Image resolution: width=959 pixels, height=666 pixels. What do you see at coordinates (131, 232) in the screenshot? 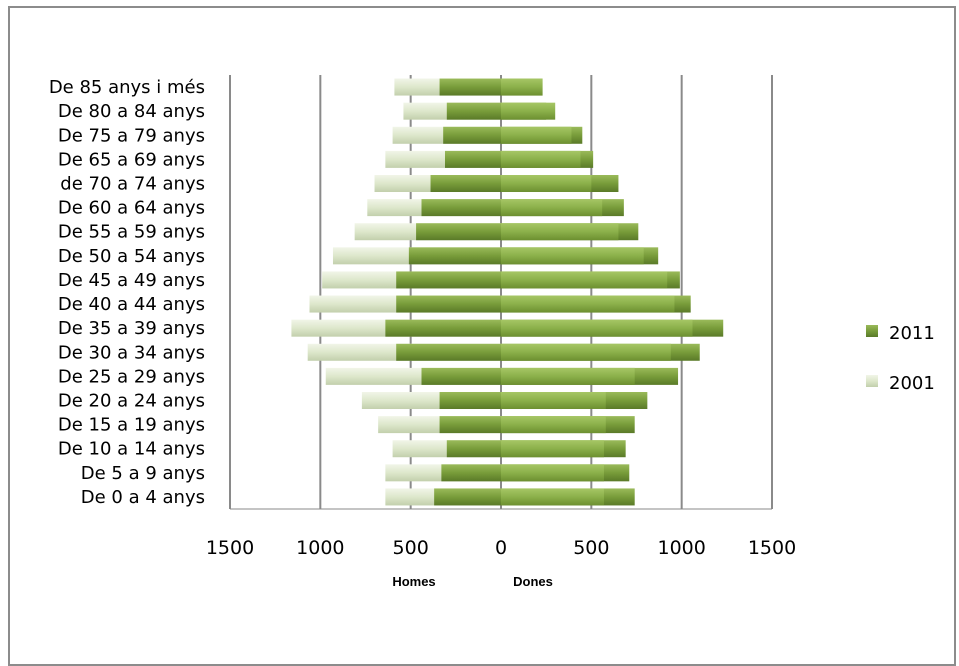
I see `category-label: De 55 a 59 anys` at bounding box center [131, 232].